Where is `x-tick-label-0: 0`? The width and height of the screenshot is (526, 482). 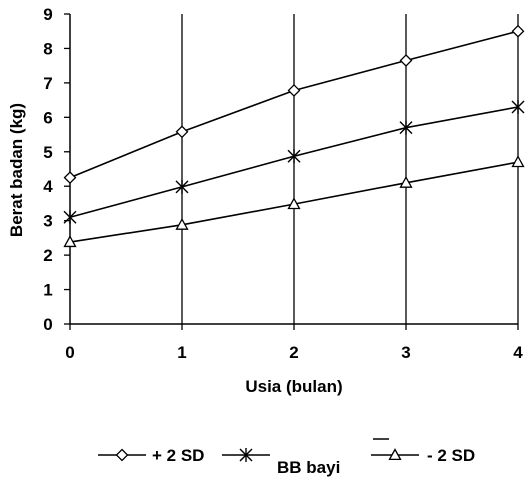
x-tick-label-0: 0 is located at coordinates (69, 352).